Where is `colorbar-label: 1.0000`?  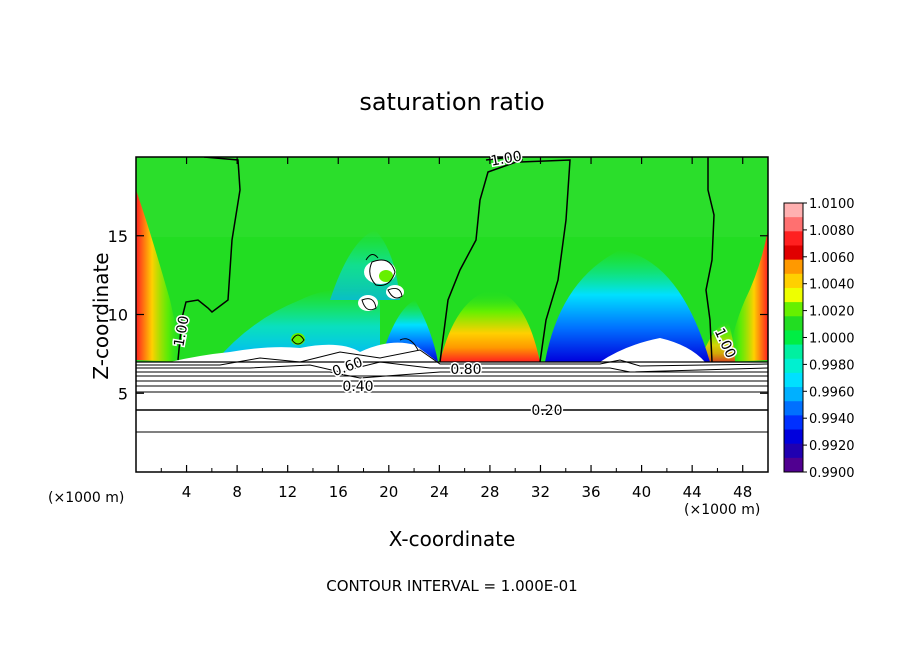
colorbar-label: 1.0000 is located at coordinates (832, 339).